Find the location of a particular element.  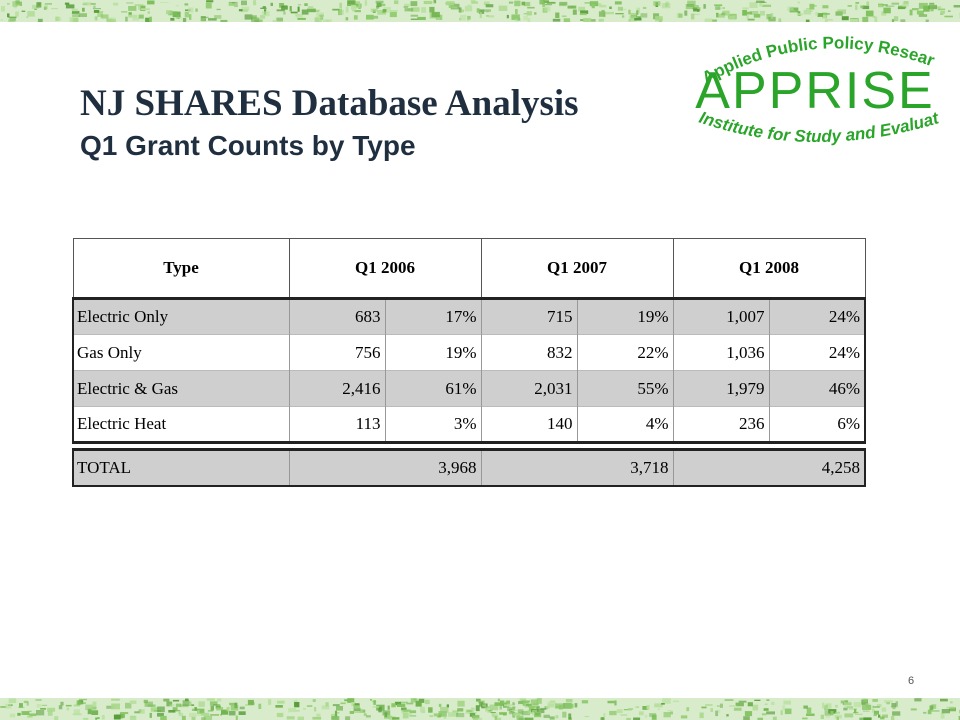

row-type: Electric & Gas is located at coordinates (180, 388).